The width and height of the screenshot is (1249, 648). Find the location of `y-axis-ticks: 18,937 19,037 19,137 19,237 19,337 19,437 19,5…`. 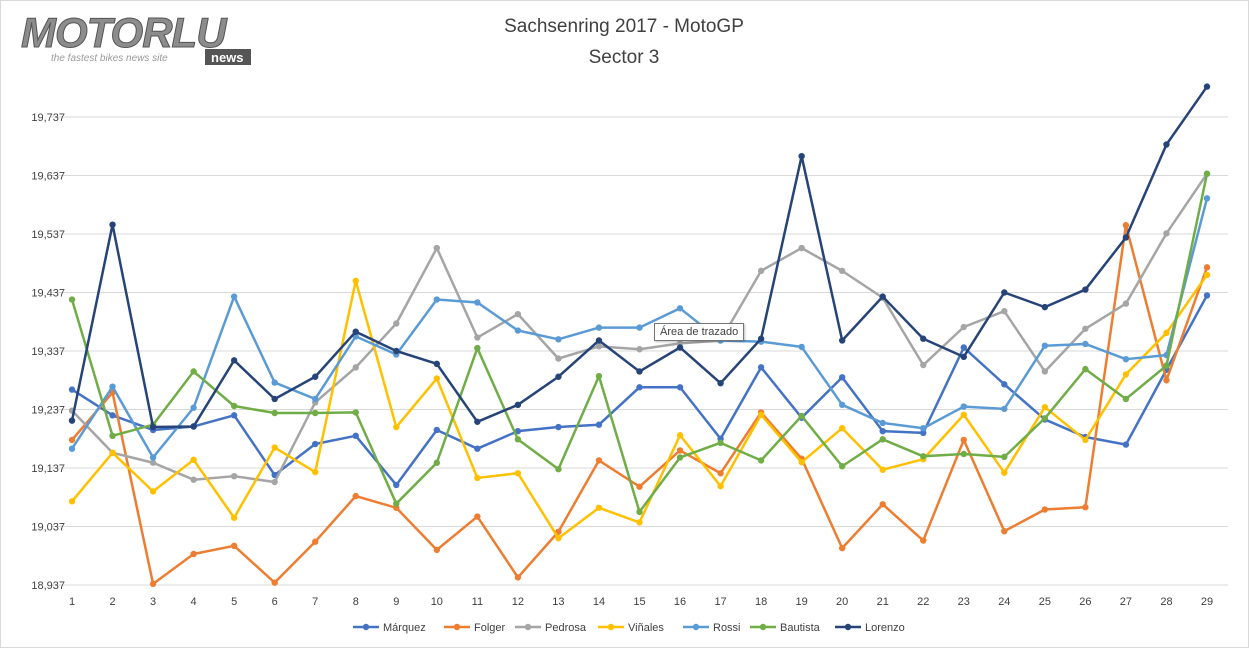

y-axis-ticks: 18,937 19,037 19,137 19,237 19,337 19,437 19,5… is located at coordinates (48, 352).